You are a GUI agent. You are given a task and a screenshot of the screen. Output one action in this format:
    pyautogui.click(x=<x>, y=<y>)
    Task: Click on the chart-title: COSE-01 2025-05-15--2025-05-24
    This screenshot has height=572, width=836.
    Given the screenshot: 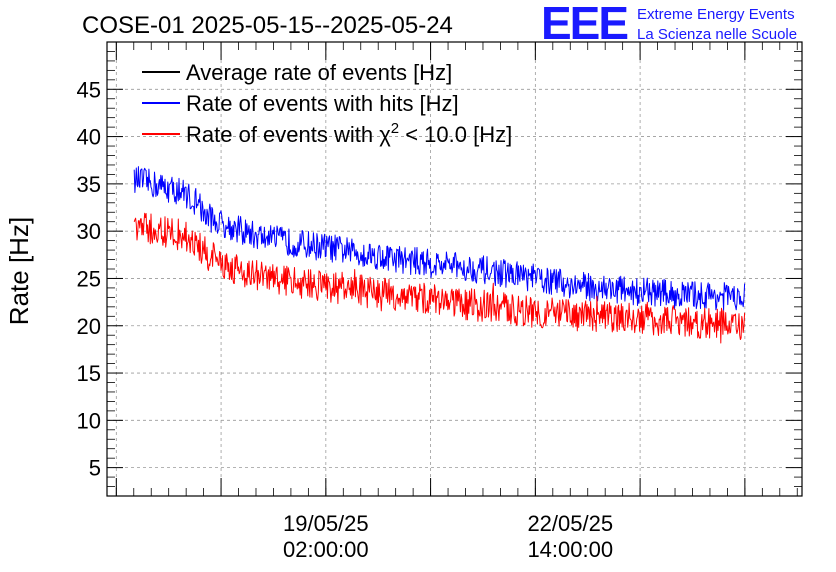 What is the action you would take?
    pyautogui.click(x=267, y=25)
    